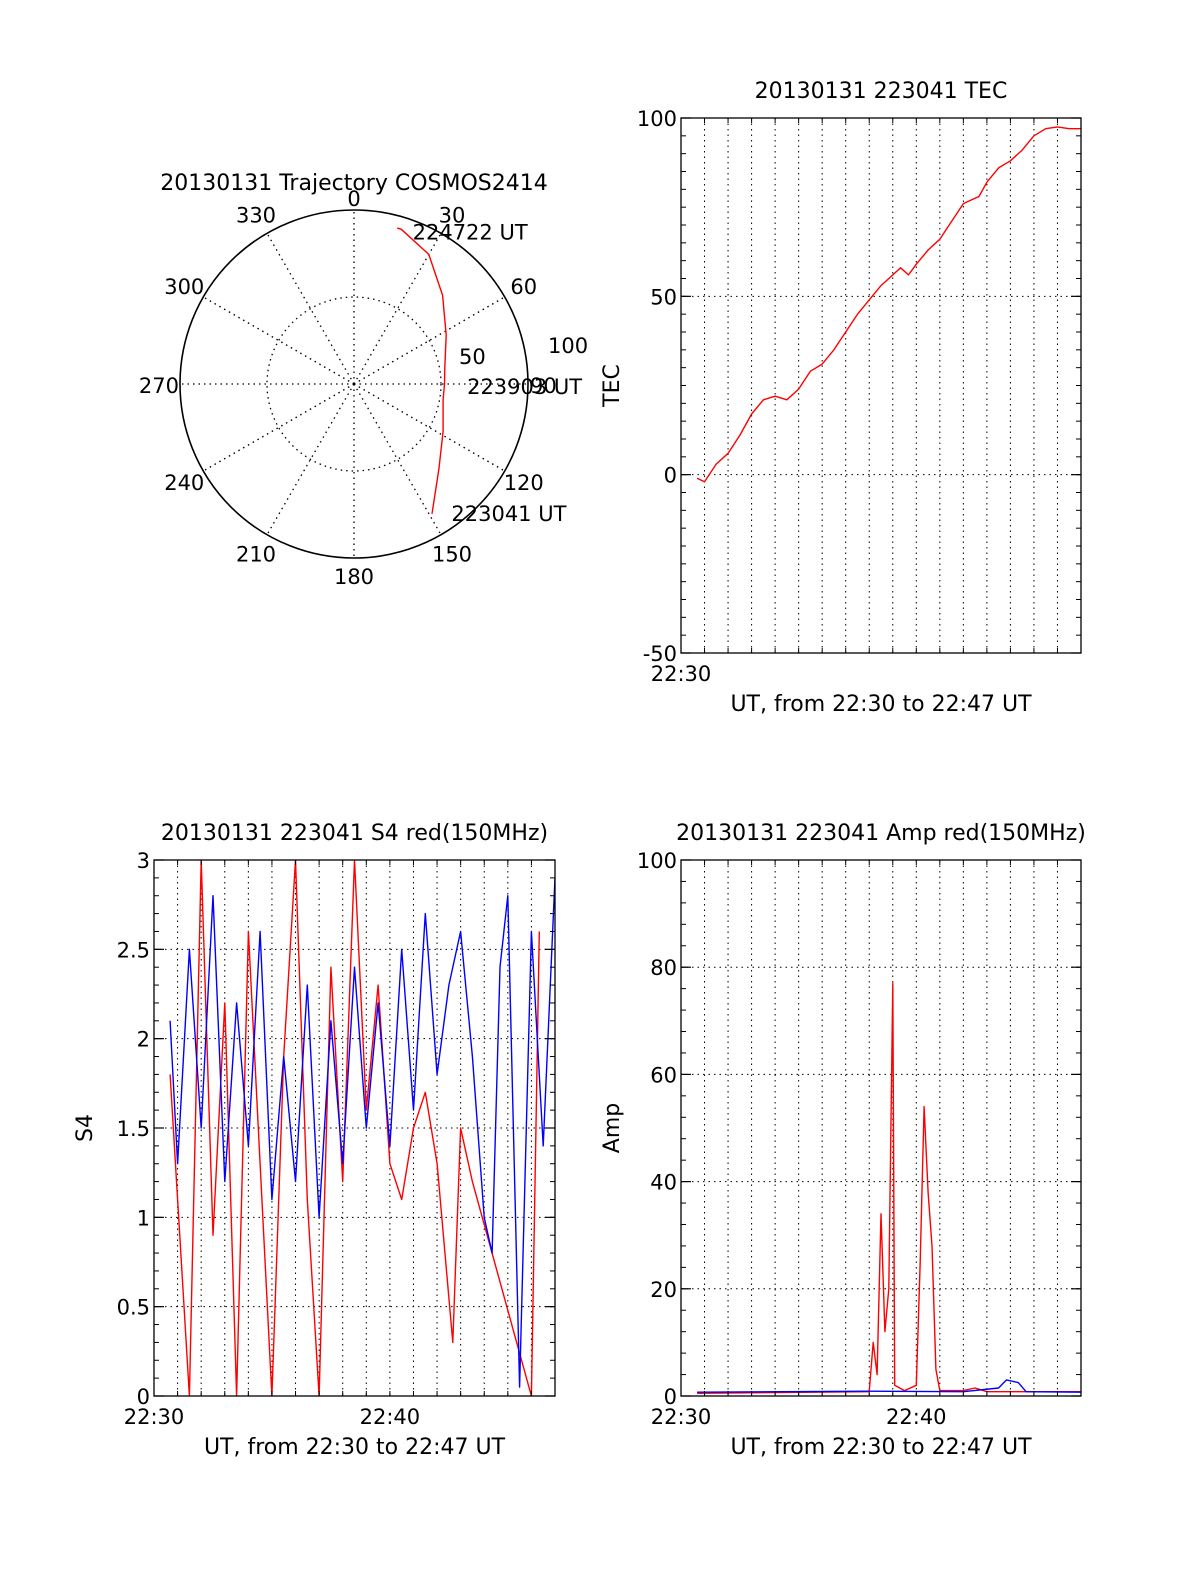 This screenshot has width=1200, height=1575. What do you see at coordinates (660, 654) in the screenshot?
I see `y-tick-label: -50` at bounding box center [660, 654].